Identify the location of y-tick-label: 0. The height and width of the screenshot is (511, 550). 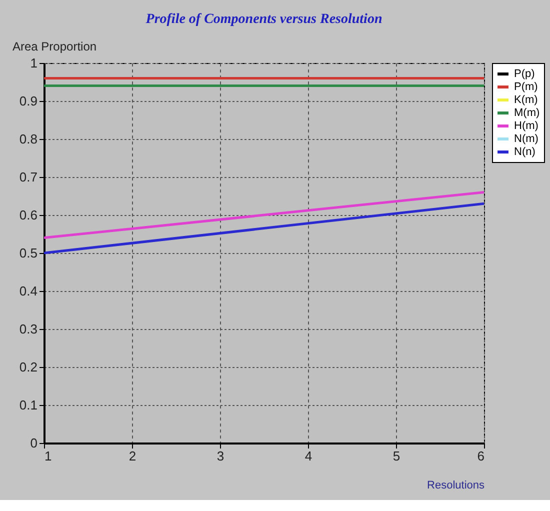
(34, 443).